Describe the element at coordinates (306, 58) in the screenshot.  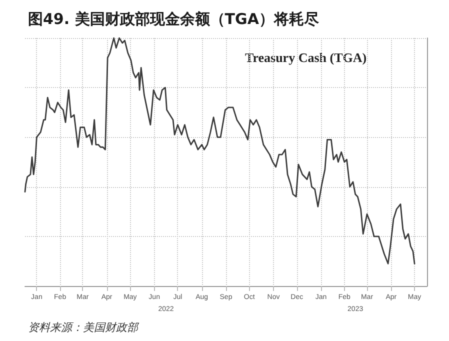
I see `annotation: Treasury Cash (TGA)` at that location.